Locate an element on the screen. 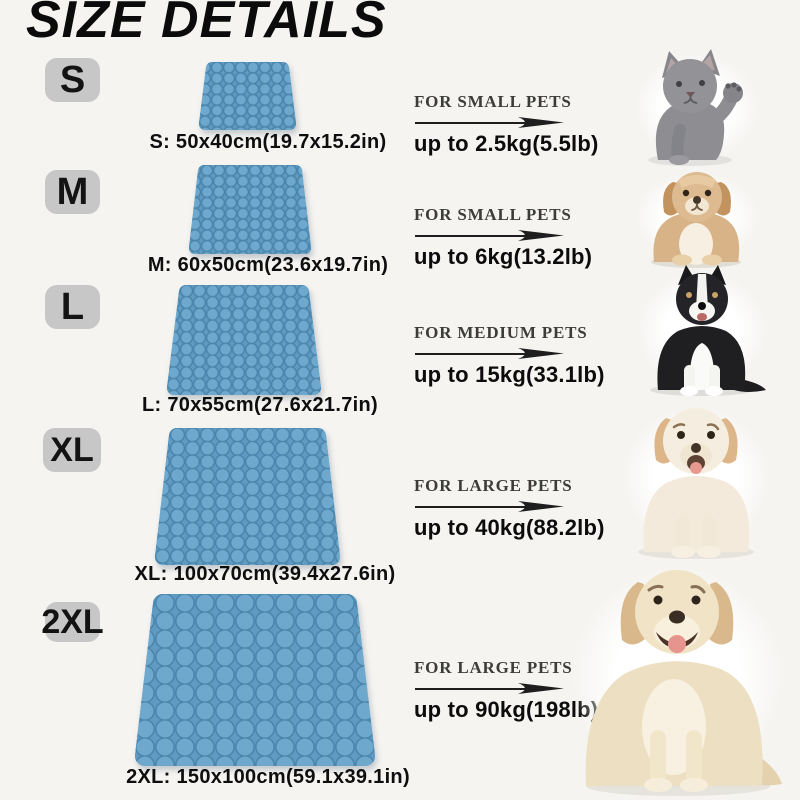 This screenshot has height=800, width=800. pet-note-xl: FOR LARGE PETS up to 40kg(88.2lb) is located at coordinates (509, 508).